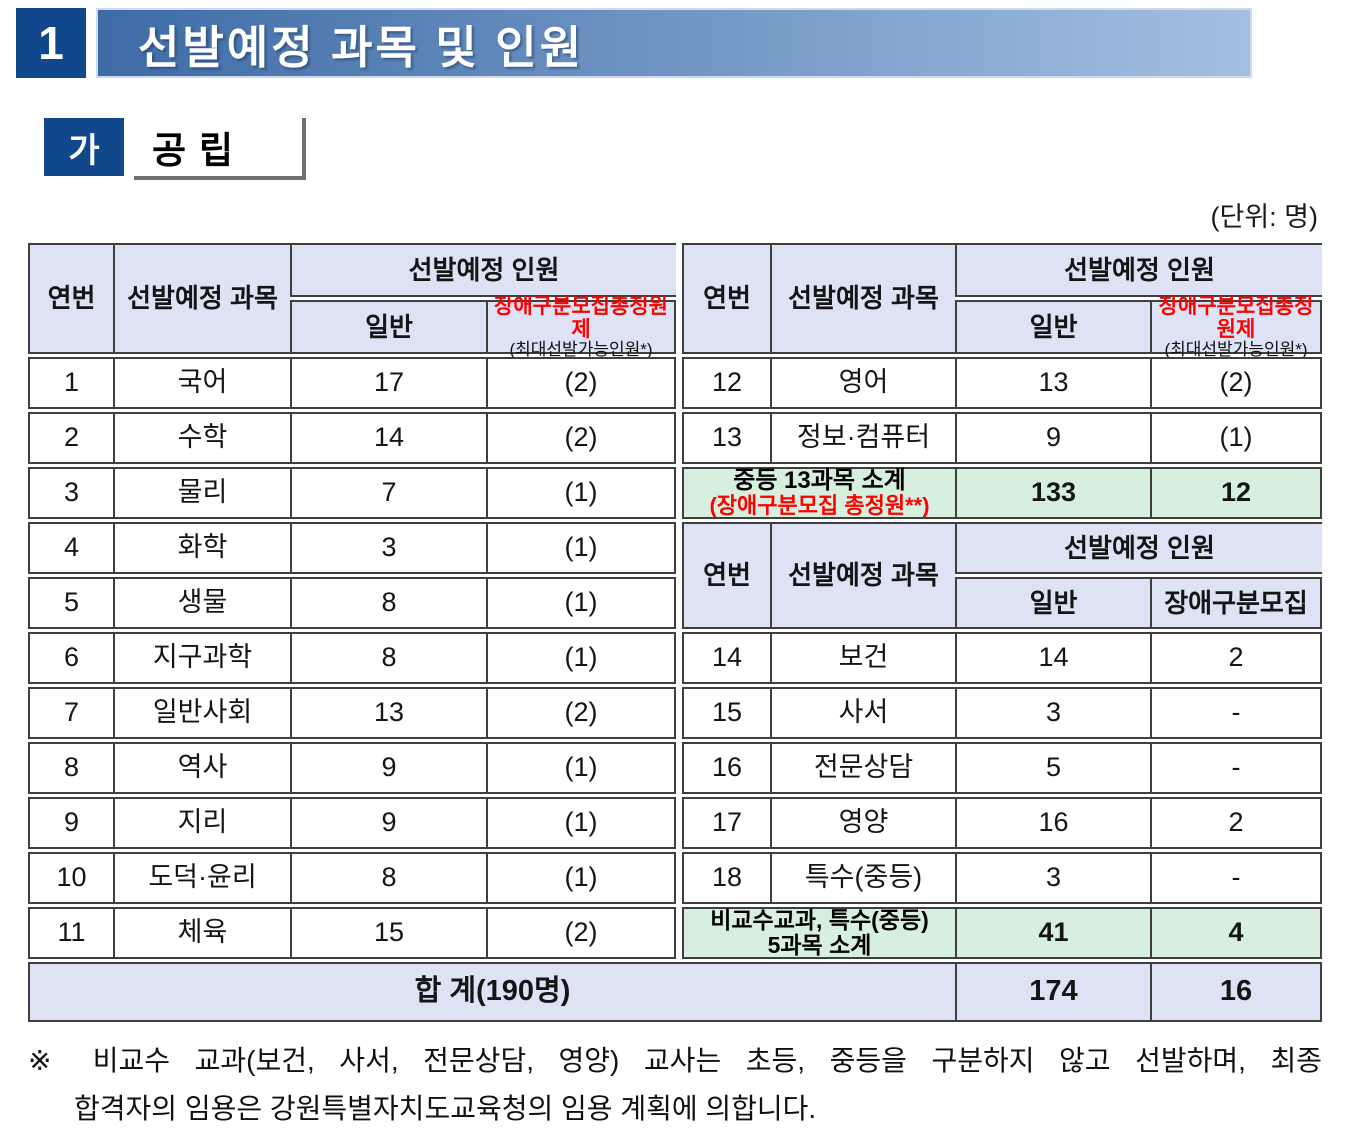 Image resolution: width=1346 pixels, height=1133 pixels. Describe the element at coordinates (201, 548) in the screenshot. I see `table-cell: 화학` at that location.